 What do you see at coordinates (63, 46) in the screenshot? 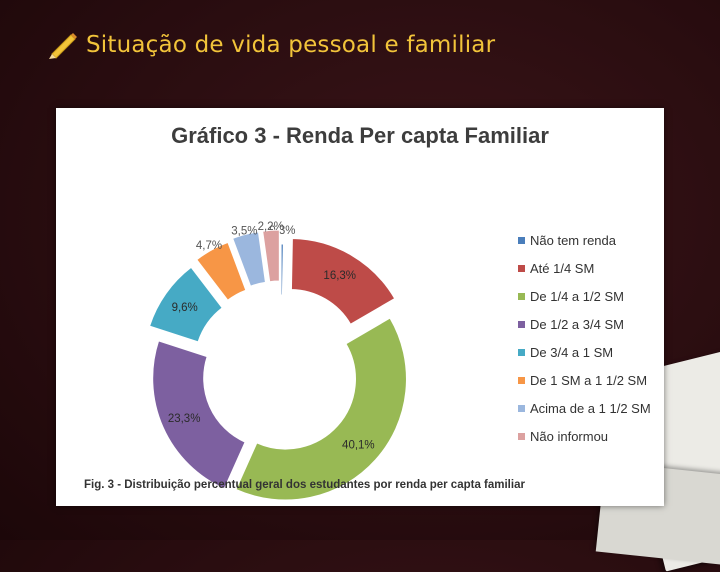
I see `pencil-icon` at bounding box center [63, 46].